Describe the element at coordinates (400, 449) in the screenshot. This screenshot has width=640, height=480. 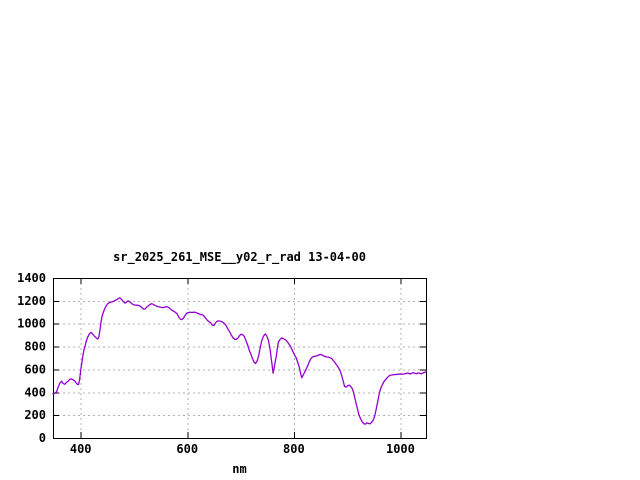
I see `x-tick-label: 1000` at that location.